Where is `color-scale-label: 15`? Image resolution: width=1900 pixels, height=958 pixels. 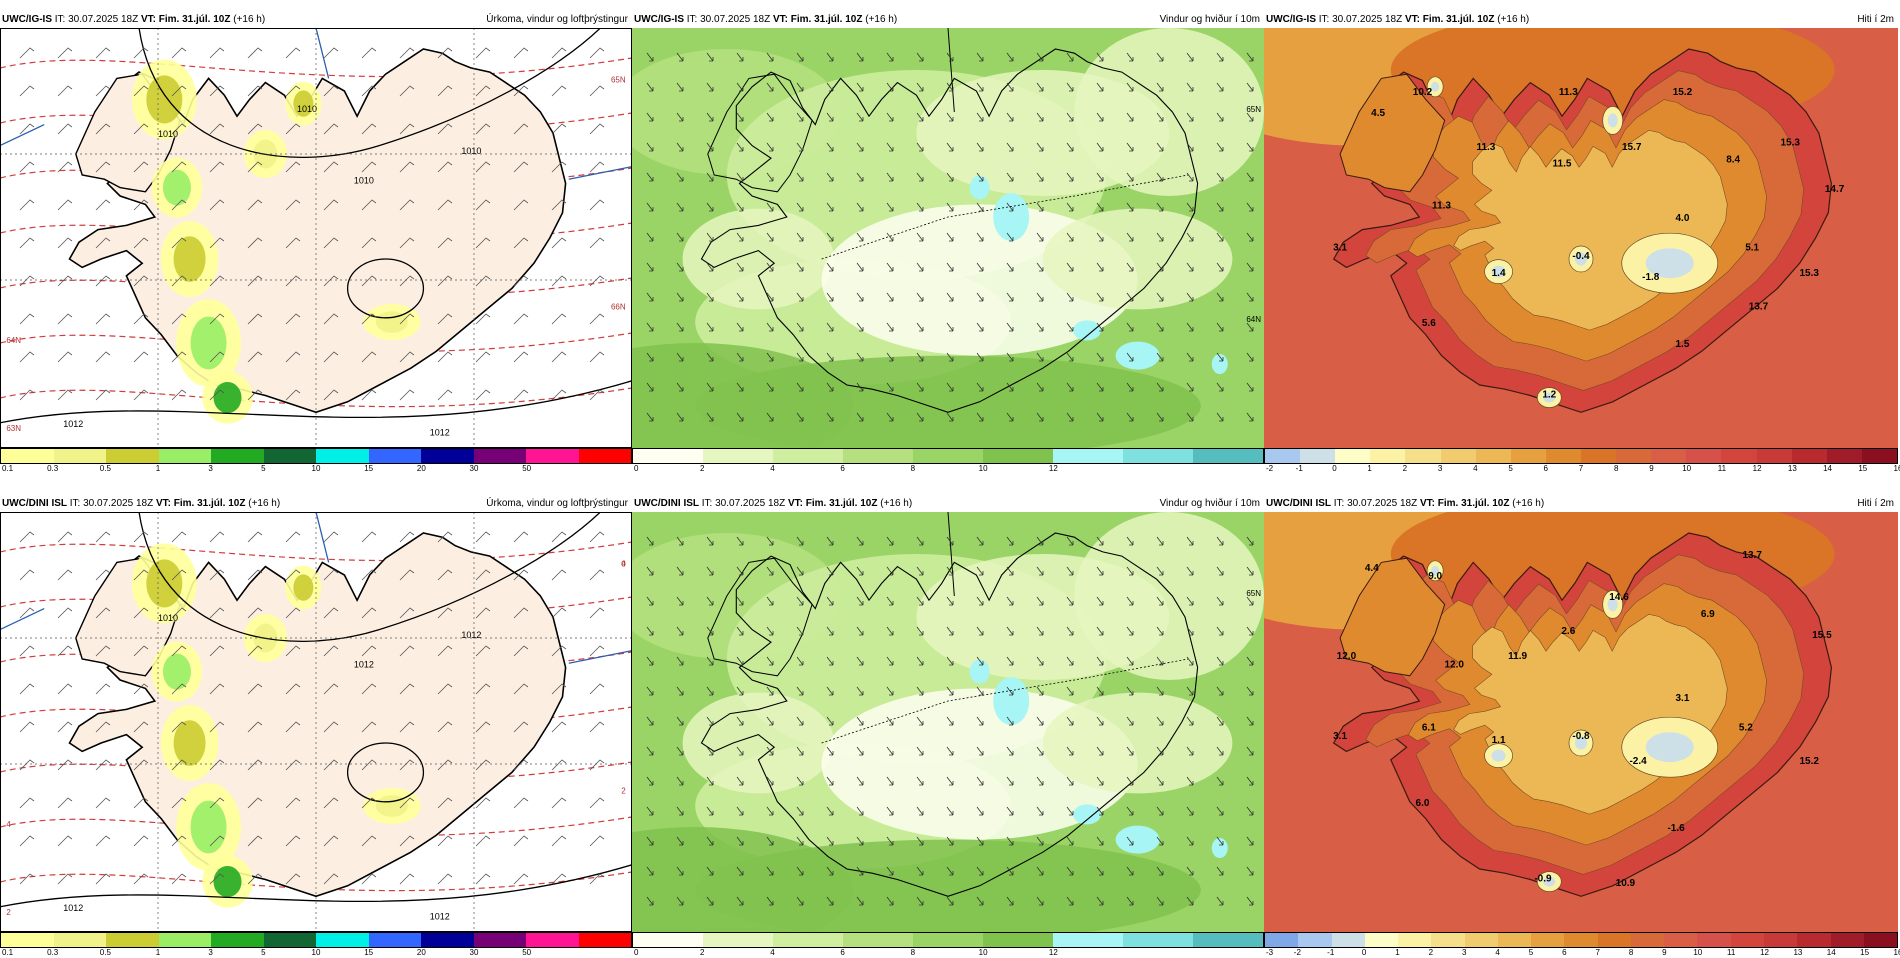 color-scale-label: 15 is located at coordinates (369, 468).